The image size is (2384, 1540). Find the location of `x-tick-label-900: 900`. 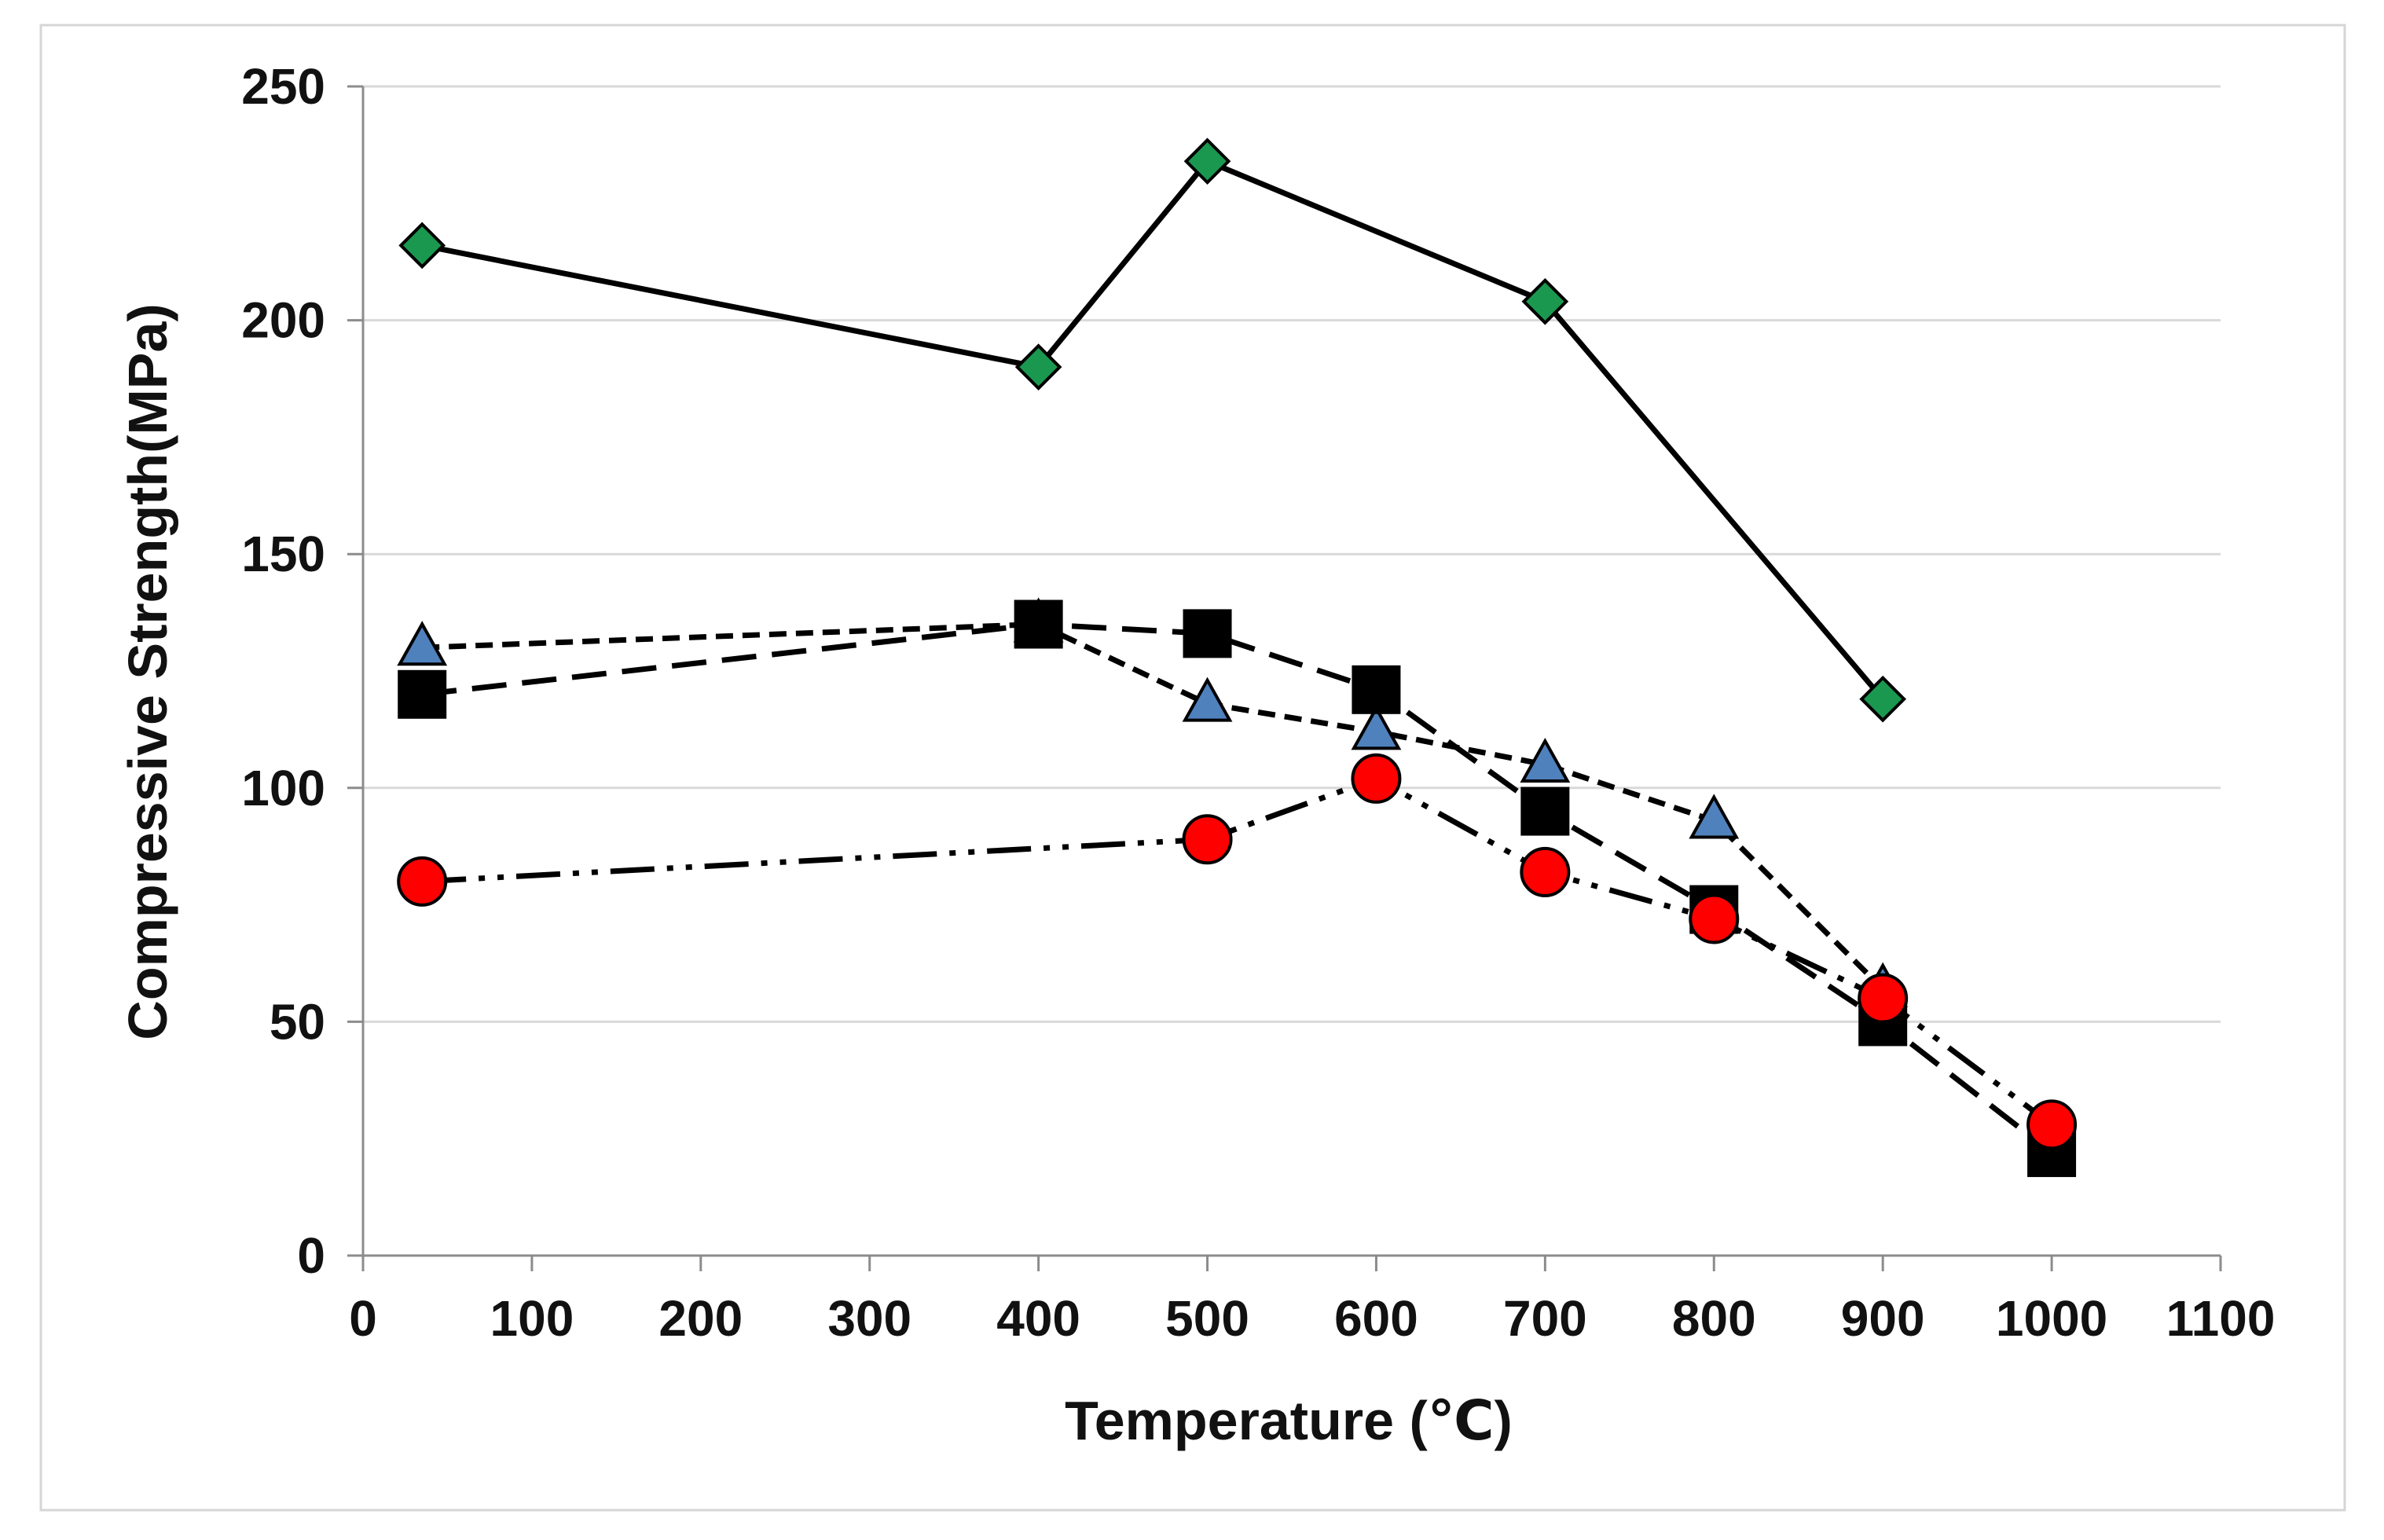

x-tick-label-900: 900 is located at coordinates (1883, 1318).